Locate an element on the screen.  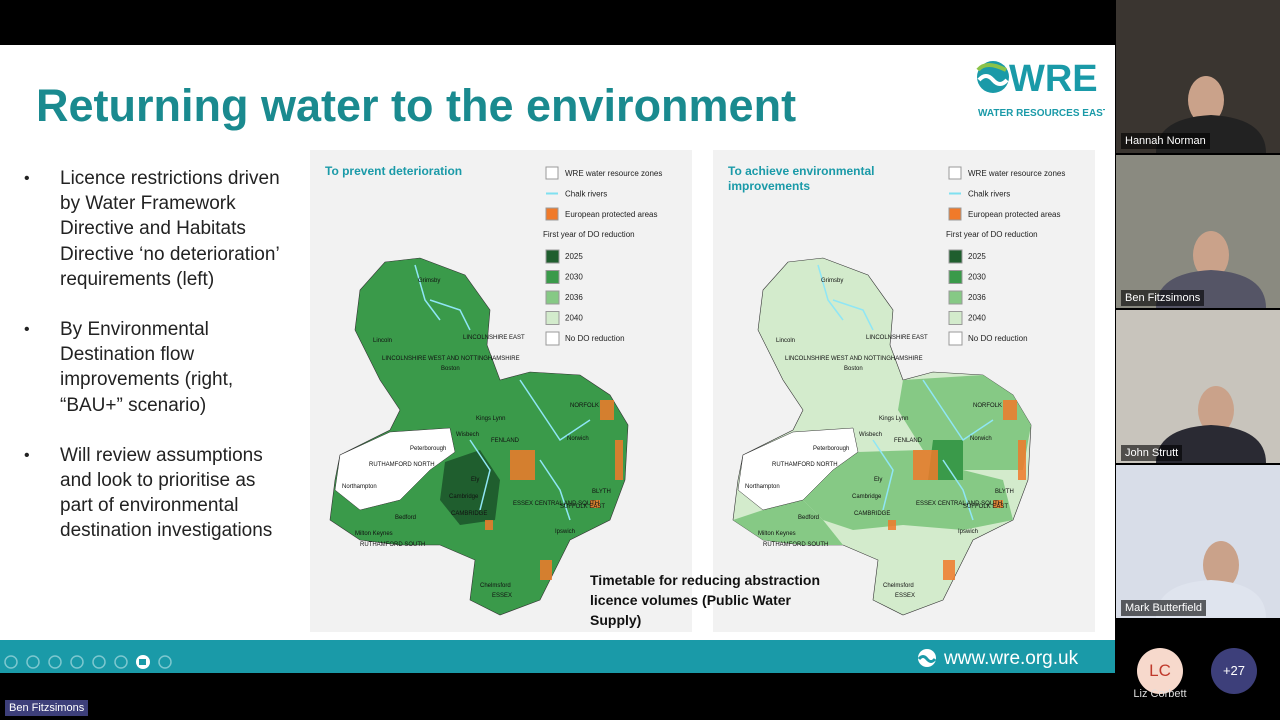
place-label: Peterborough is located at coordinates (428, 449).